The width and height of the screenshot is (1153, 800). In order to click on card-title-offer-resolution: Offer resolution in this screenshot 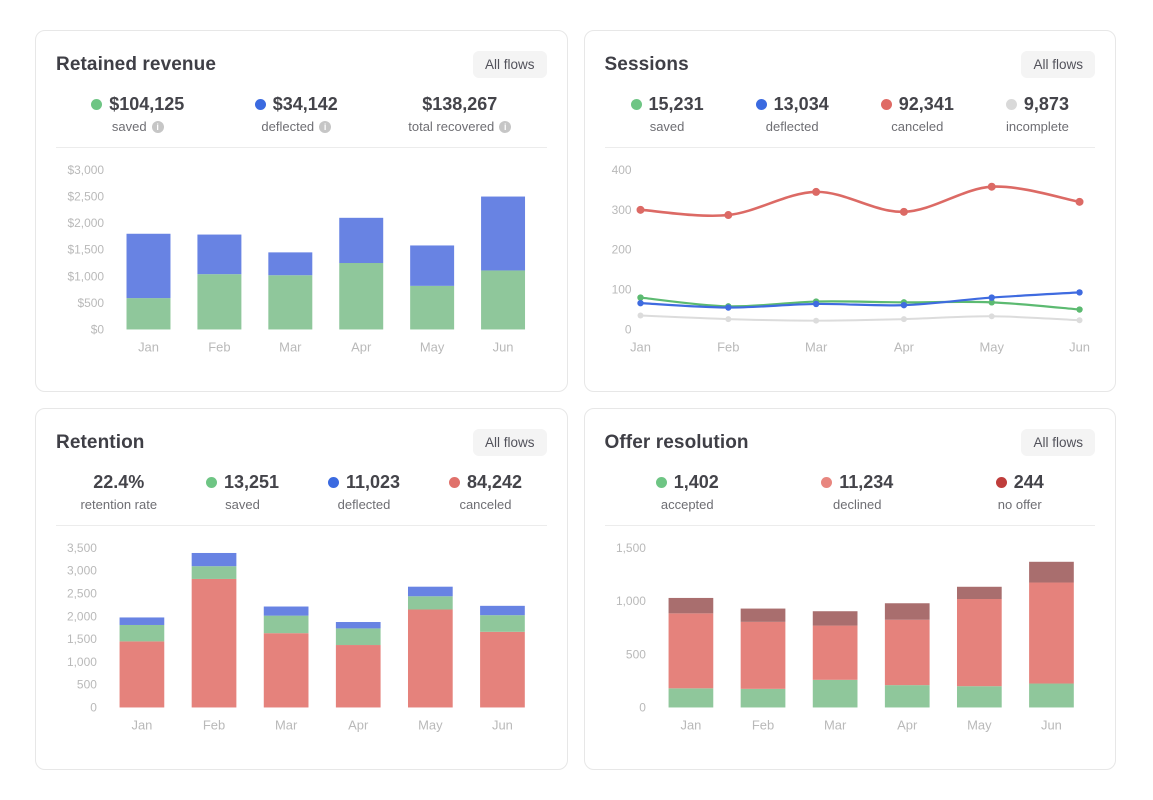, I will do `click(676, 442)`.